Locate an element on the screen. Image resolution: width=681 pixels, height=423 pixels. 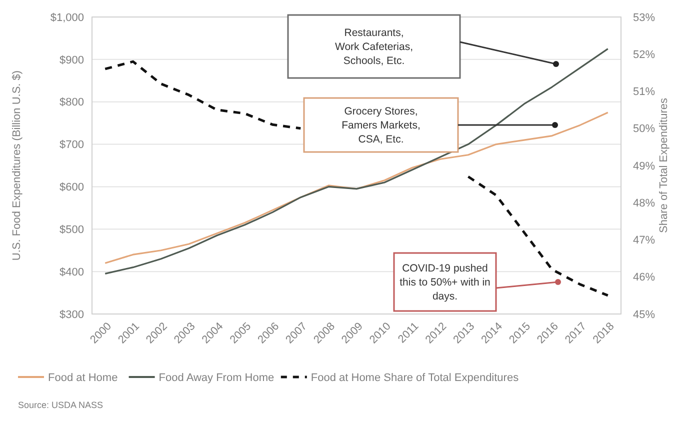
y-tick-label: $500 is located at coordinates (72, 230).